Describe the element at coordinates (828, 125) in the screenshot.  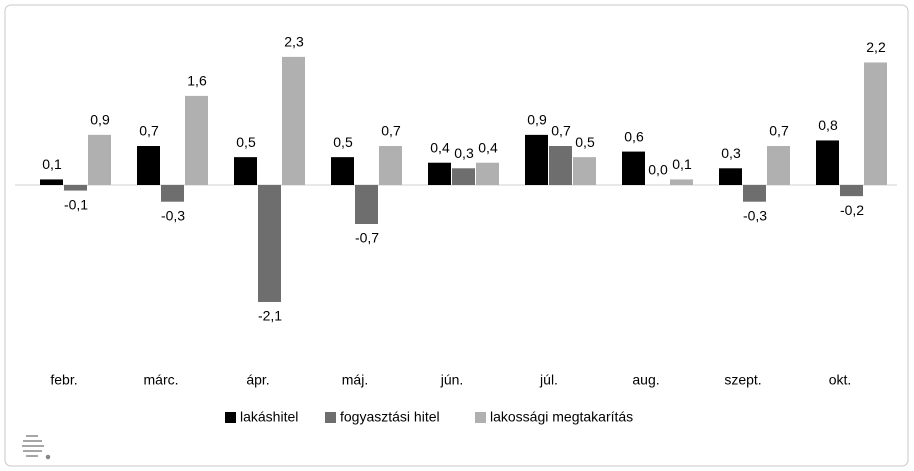
I see `value-label: 0,8` at that location.